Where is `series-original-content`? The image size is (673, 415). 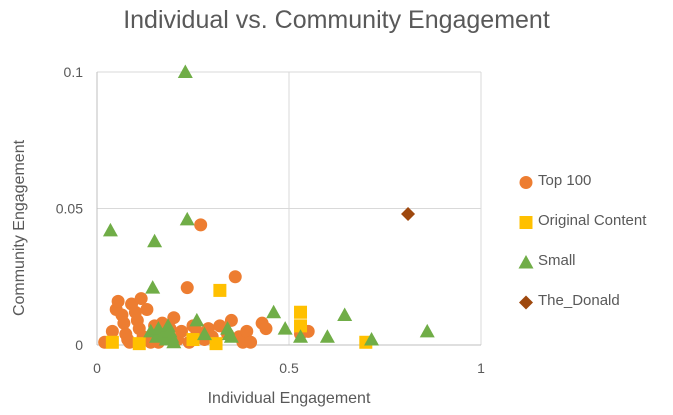 series-original-content is located at coordinates (239, 317).